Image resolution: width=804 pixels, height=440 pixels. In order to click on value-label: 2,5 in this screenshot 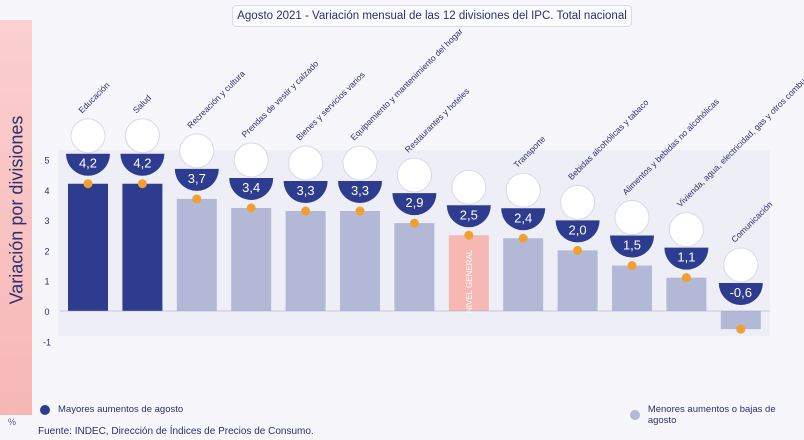, I will do `click(469, 214)`.